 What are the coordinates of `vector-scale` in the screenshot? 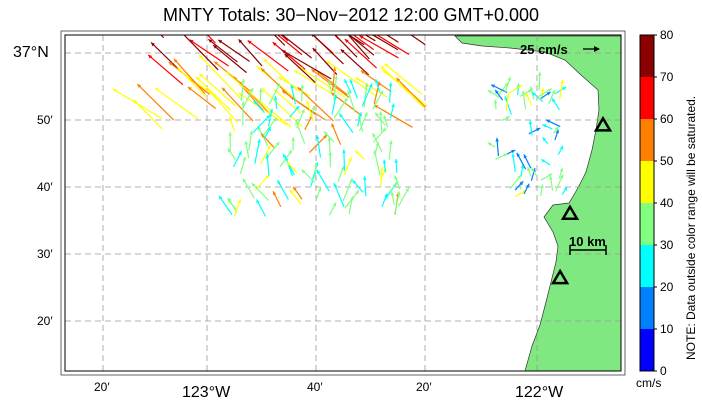 It's located at (591, 49).